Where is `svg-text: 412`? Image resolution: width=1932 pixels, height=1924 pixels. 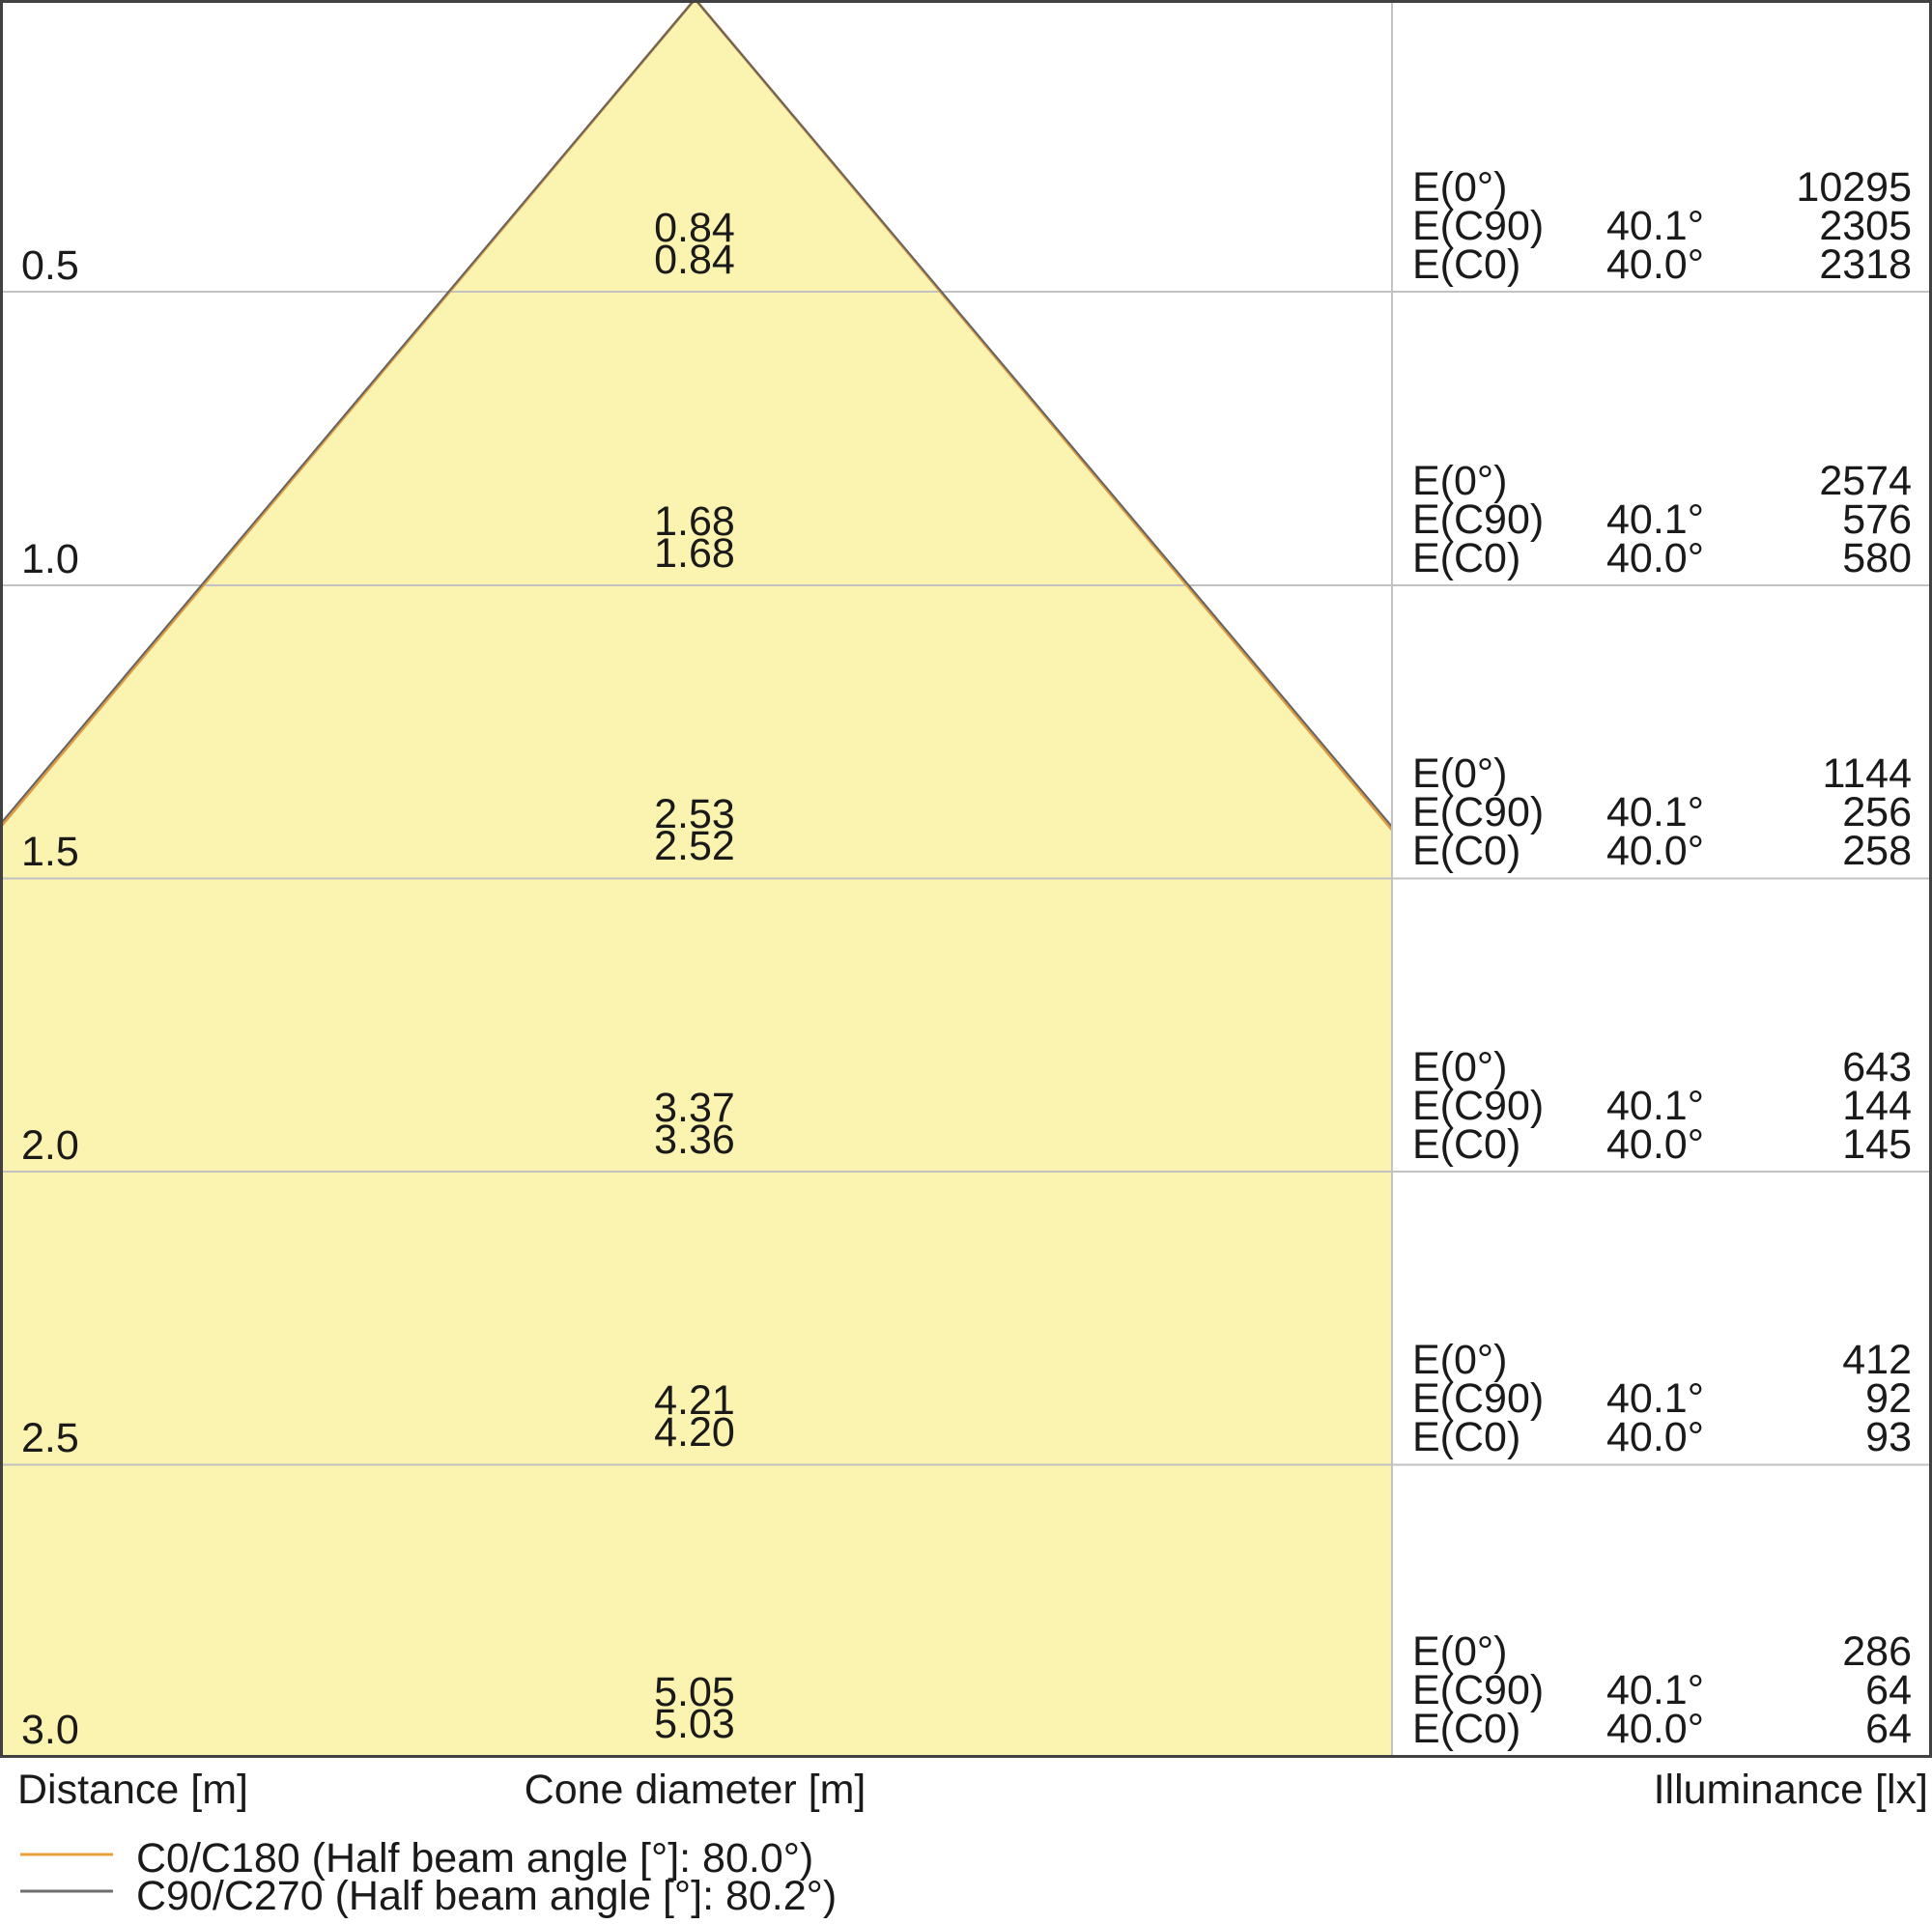 svg-text: 412 is located at coordinates (1877, 1360).